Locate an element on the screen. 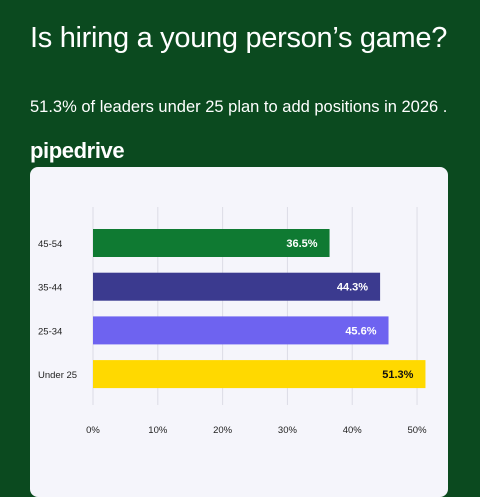 Image resolution: width=480 pixels, height=497 pixels. x-tick-labels: 0% 10% 20% 30% 40% 50% is located at coordinates (256, 430).